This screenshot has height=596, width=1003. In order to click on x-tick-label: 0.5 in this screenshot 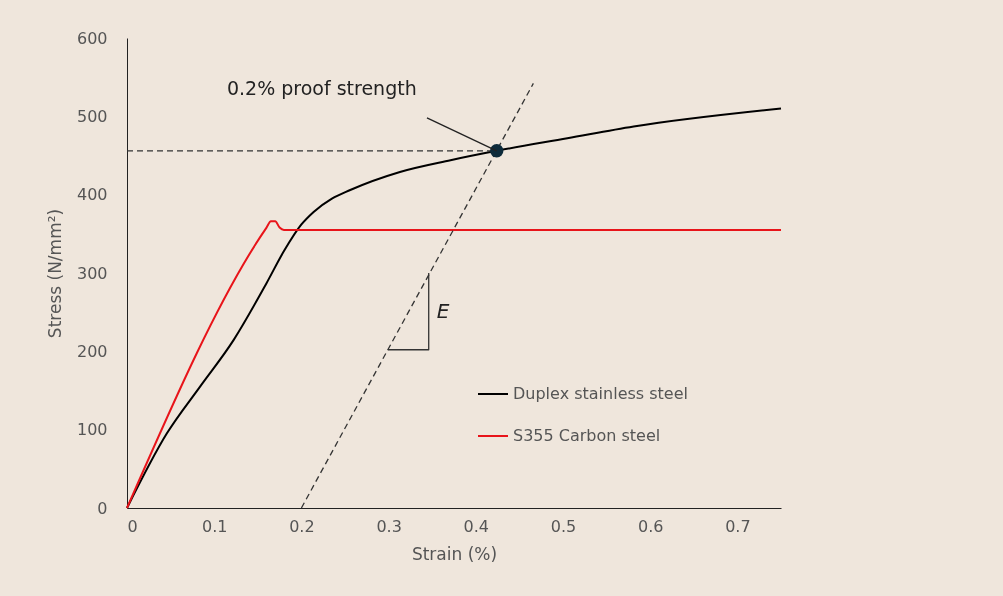, I will do `click(563, 526)`.